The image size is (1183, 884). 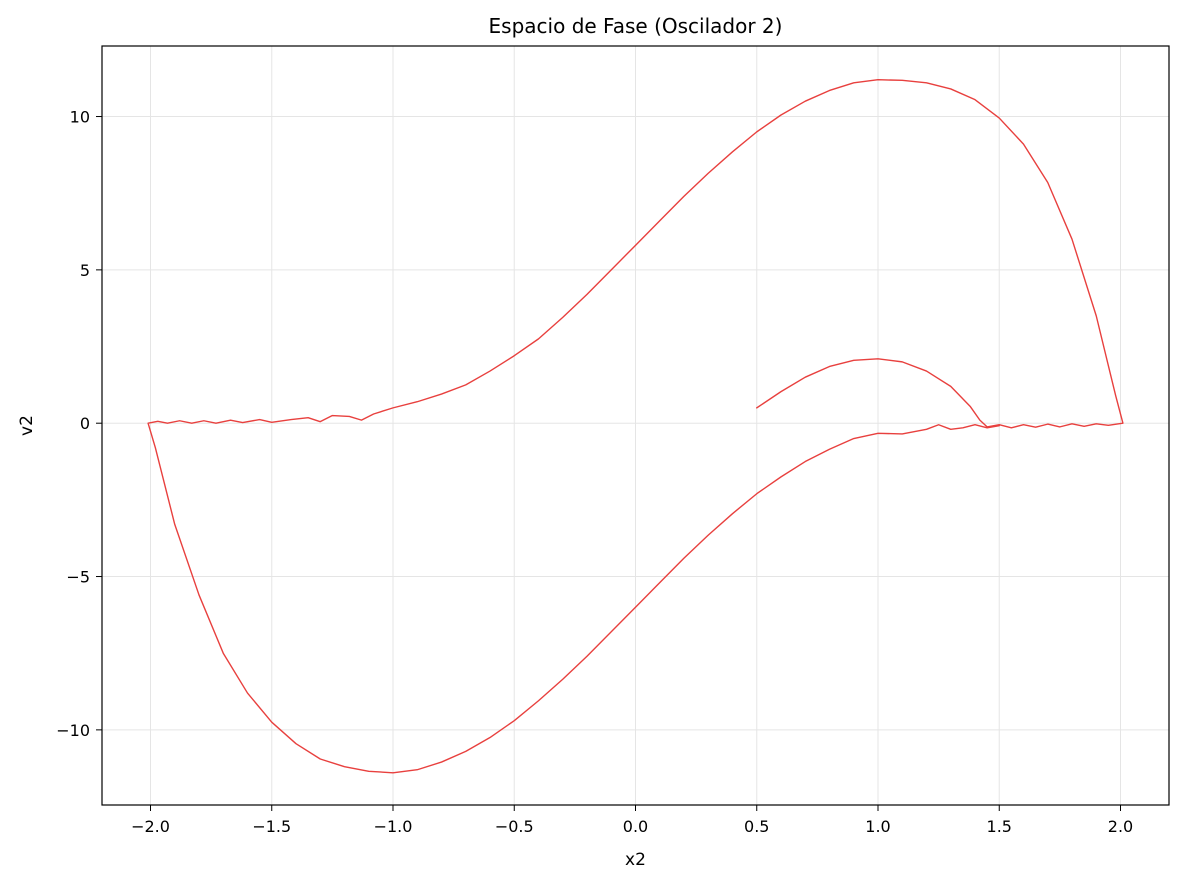 I want to click on y-tick-label: 10, so click(x=80, y=117).